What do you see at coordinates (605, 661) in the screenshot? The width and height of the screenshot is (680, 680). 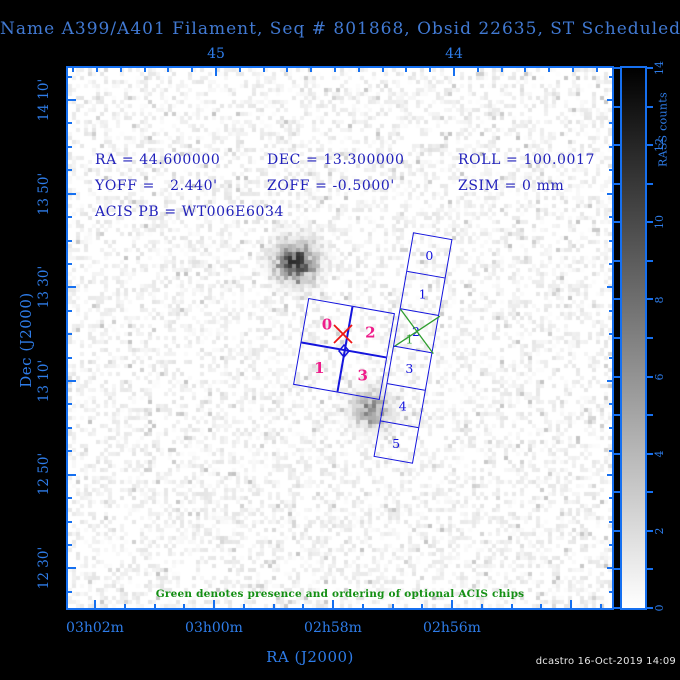 I see `footer-timestamp: dcastro 16-Oct-2019 14:09` at bounding box center [605, 661].